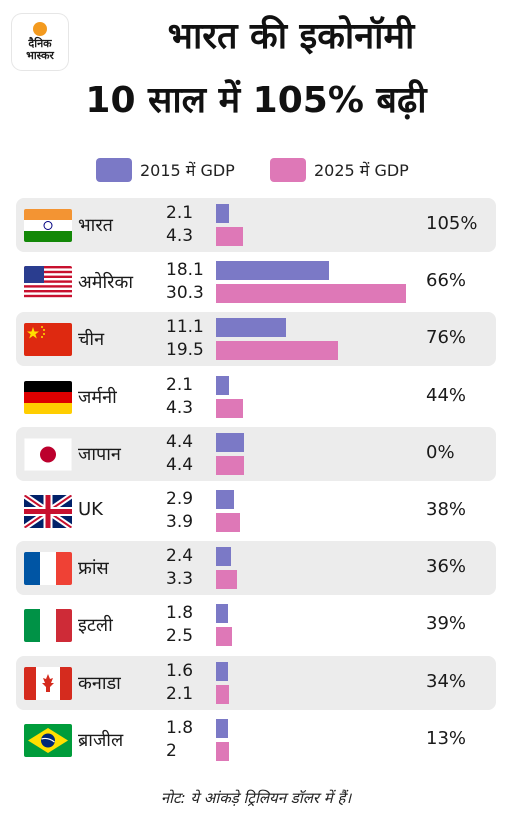 Image resolution: width=512 pixels, height=820 pixels. I want to click on country-name: इटली, so click(95, 626).